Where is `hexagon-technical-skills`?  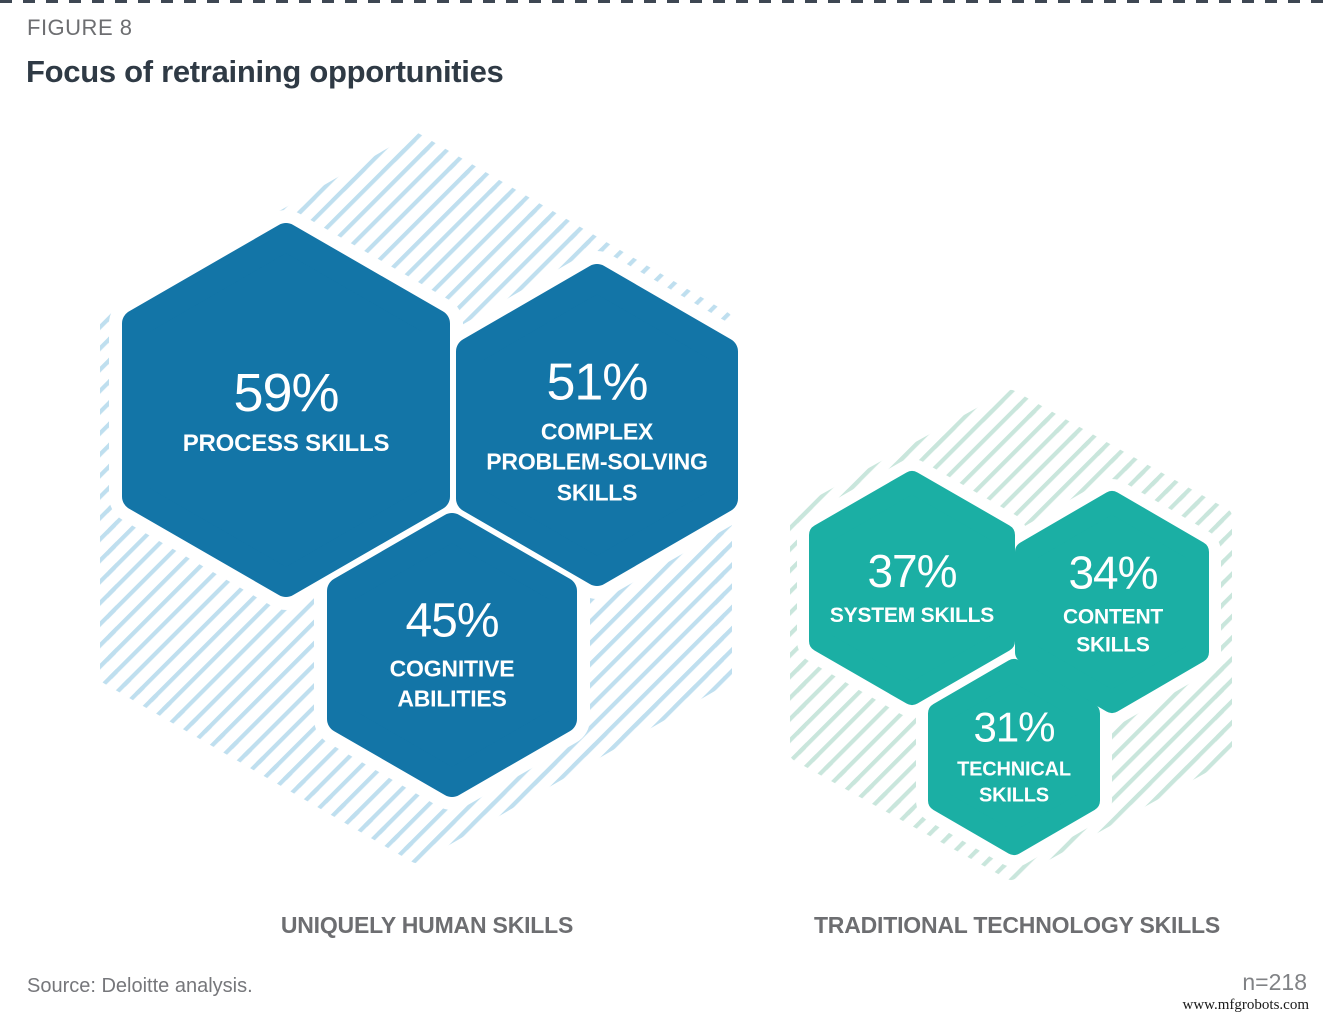 hexagon-technical-skills is located at coordinates (1014, 757).